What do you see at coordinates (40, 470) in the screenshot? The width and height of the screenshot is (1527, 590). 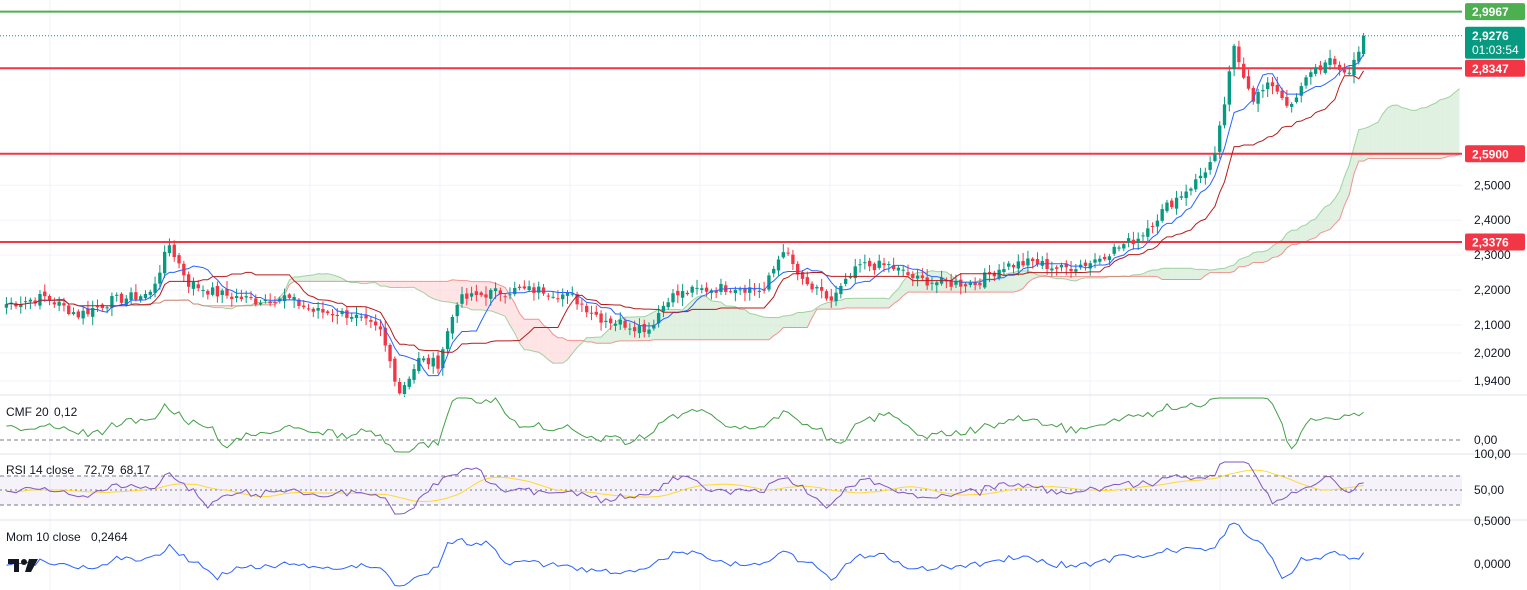 I see `rsi-title: RSI 14 close` at bounding box center [40, 470].